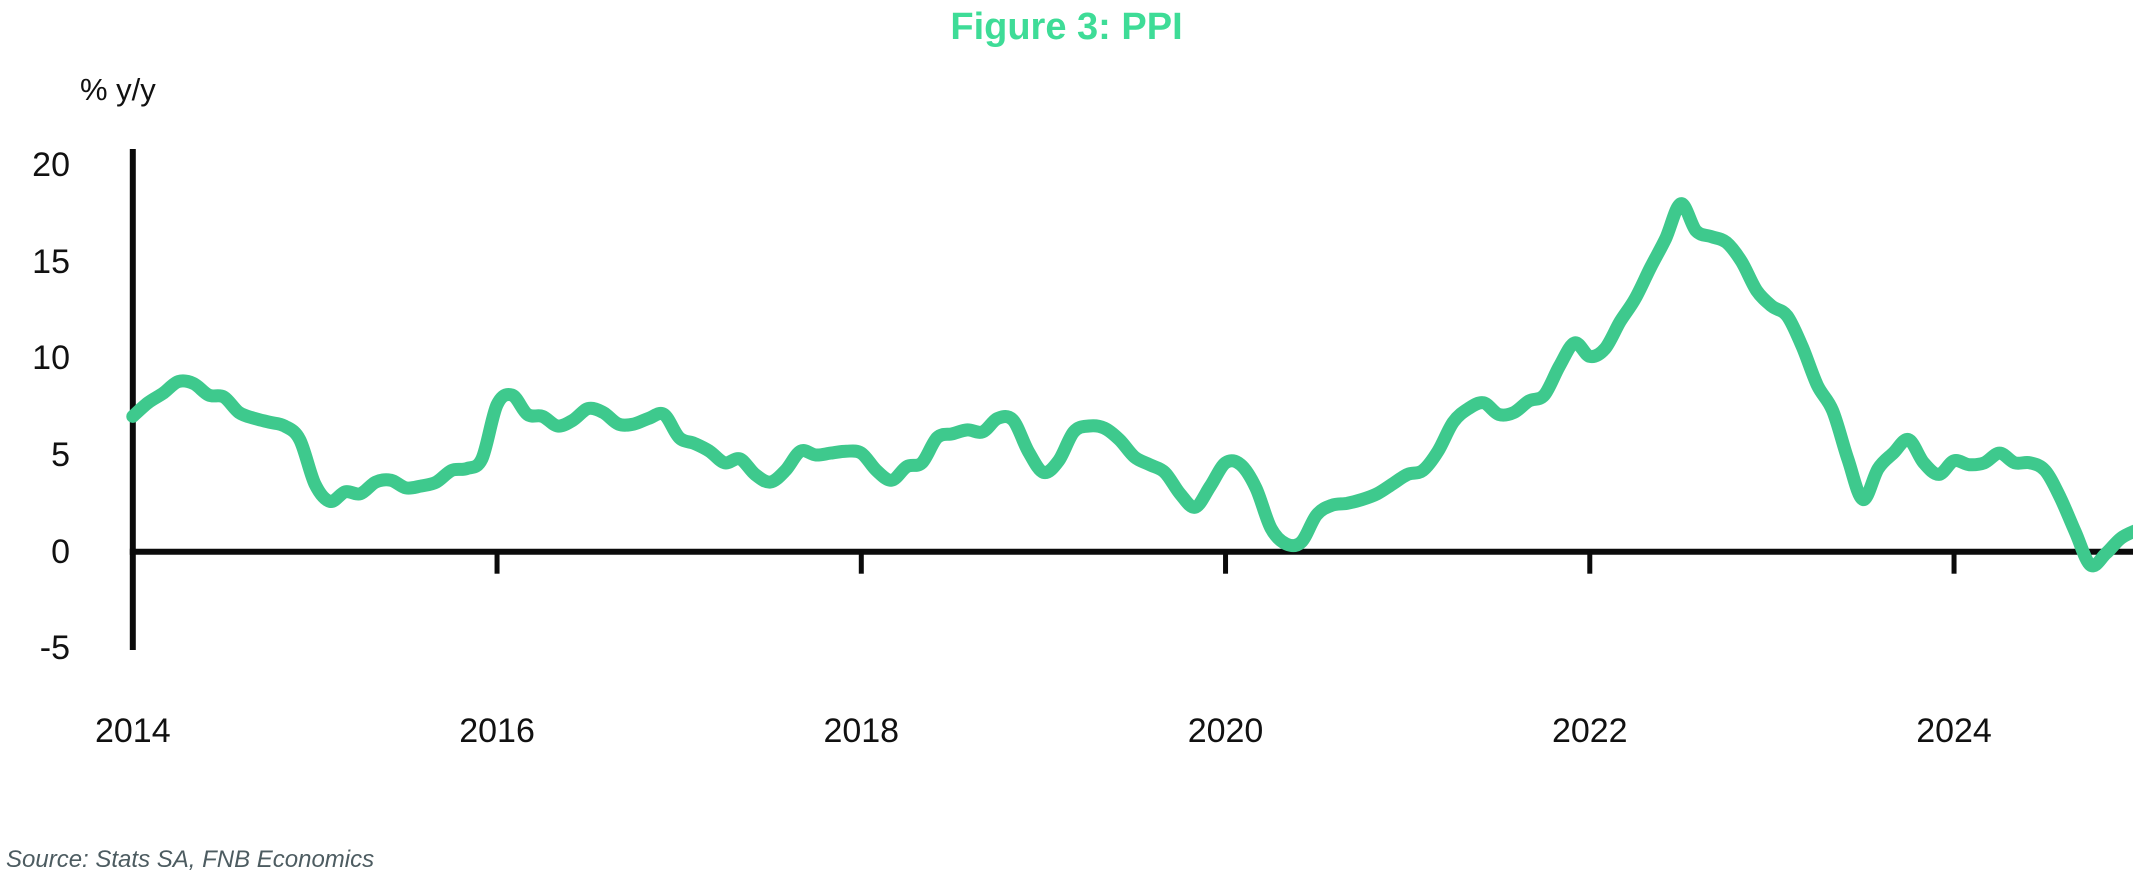 This screenshot has height=893, width=2133. What do you see at coordinates (861, 731) in the screenshot?
I see `x-tick-label: 2018` at bounding box center [861, 731].